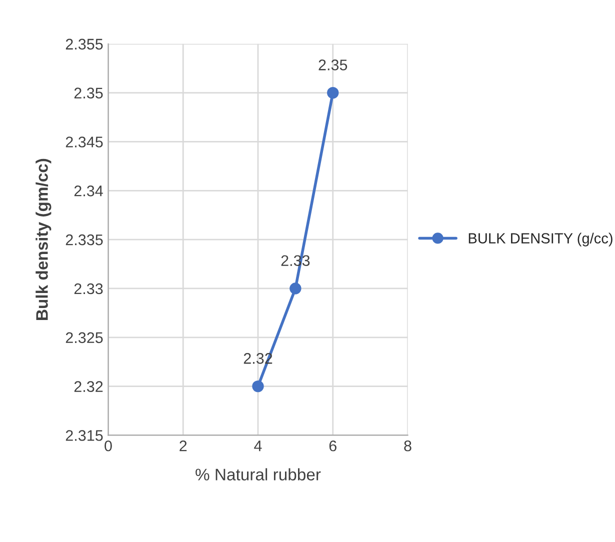 The image size is (615, 542). What do you see at coordinates (84, 44) in the screenshot?
I see `y-tick-label: 2.355` at bounding box center [84, 44].